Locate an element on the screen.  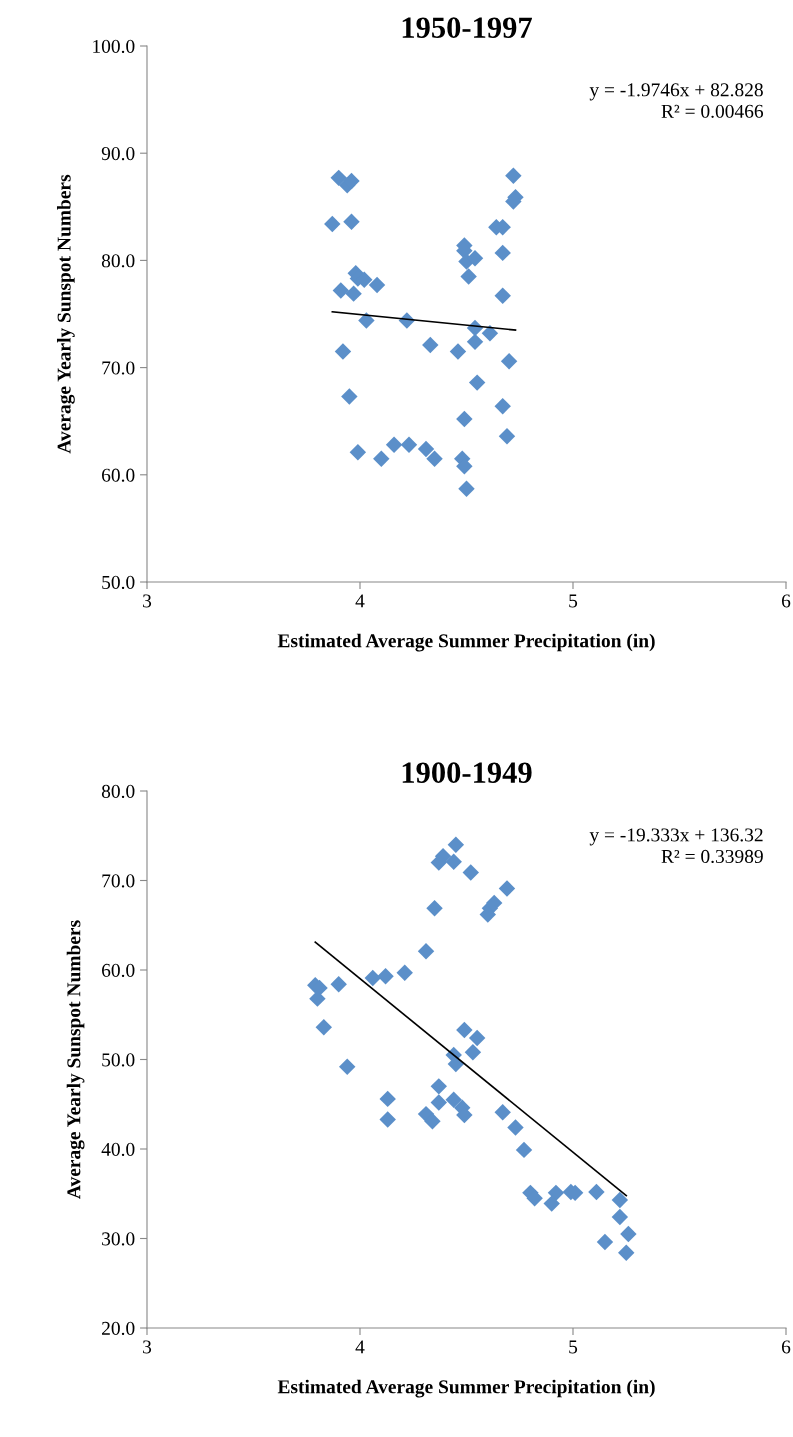
annotation: R² = 0.33989 is located at coordinates (712, 856).